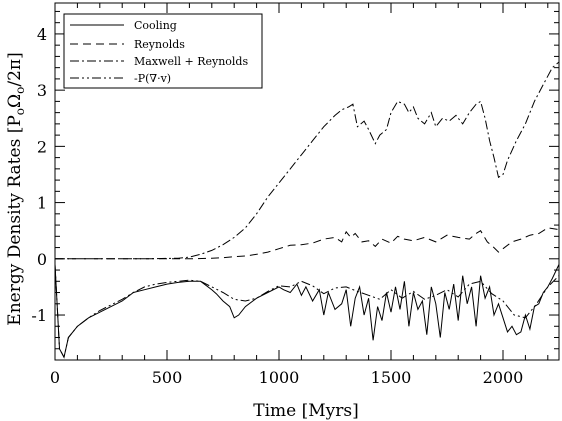  What do you see at coordinates (391, 377) in the screenshot?
I see `x-tick-label: 1500` at bounding box center [391, 377].